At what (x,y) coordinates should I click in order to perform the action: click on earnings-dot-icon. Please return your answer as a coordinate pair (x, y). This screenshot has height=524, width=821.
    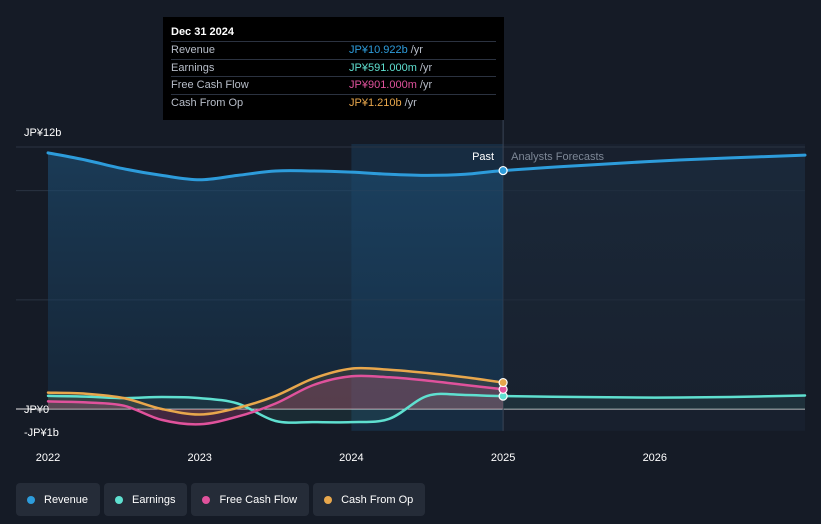
    Looking at the image, I should click on (119, 499).